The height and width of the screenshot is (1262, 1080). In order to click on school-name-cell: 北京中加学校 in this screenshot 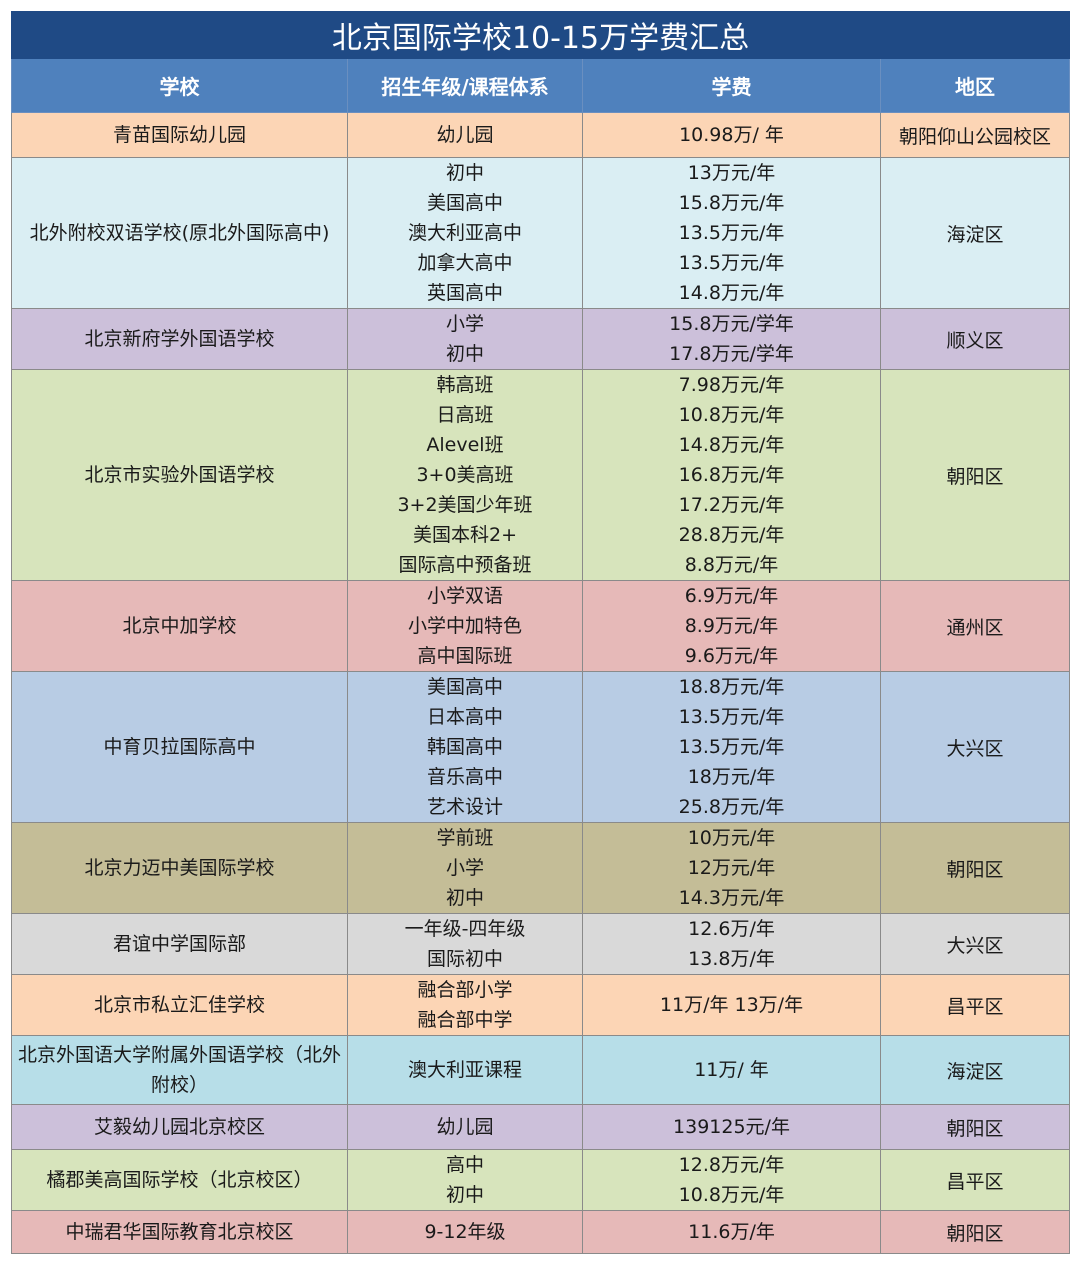, I will do `click(179, 626)`.